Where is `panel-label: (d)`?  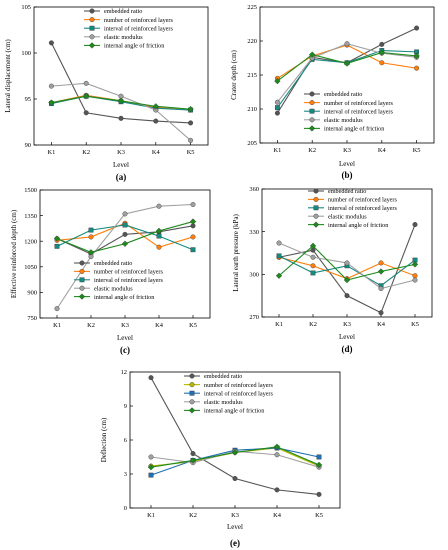 panel-label: (d) is located at coordinates (347, 349).